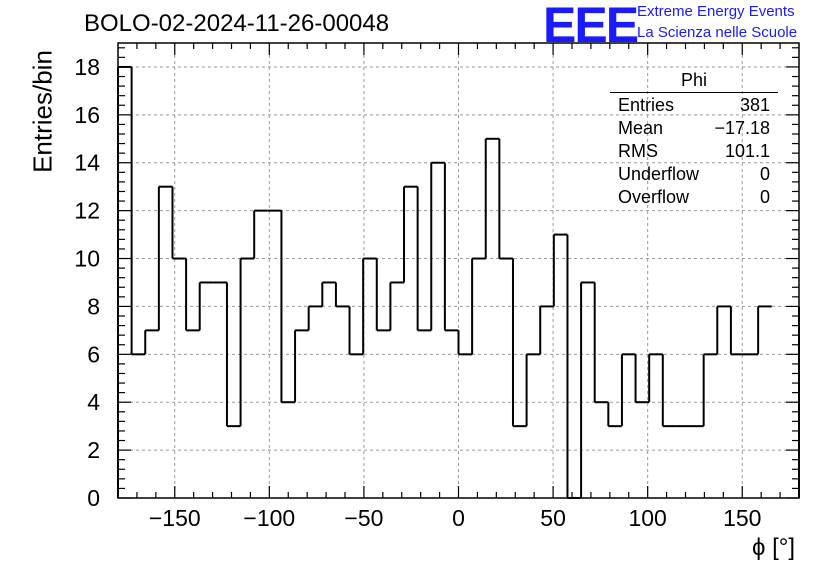 This screenshot has width=836, height=572. What do you see at coordinates (694, 105) in the screenshot?
I see `stats-row-entries: Entries 381` at bounding box center [694, 105].